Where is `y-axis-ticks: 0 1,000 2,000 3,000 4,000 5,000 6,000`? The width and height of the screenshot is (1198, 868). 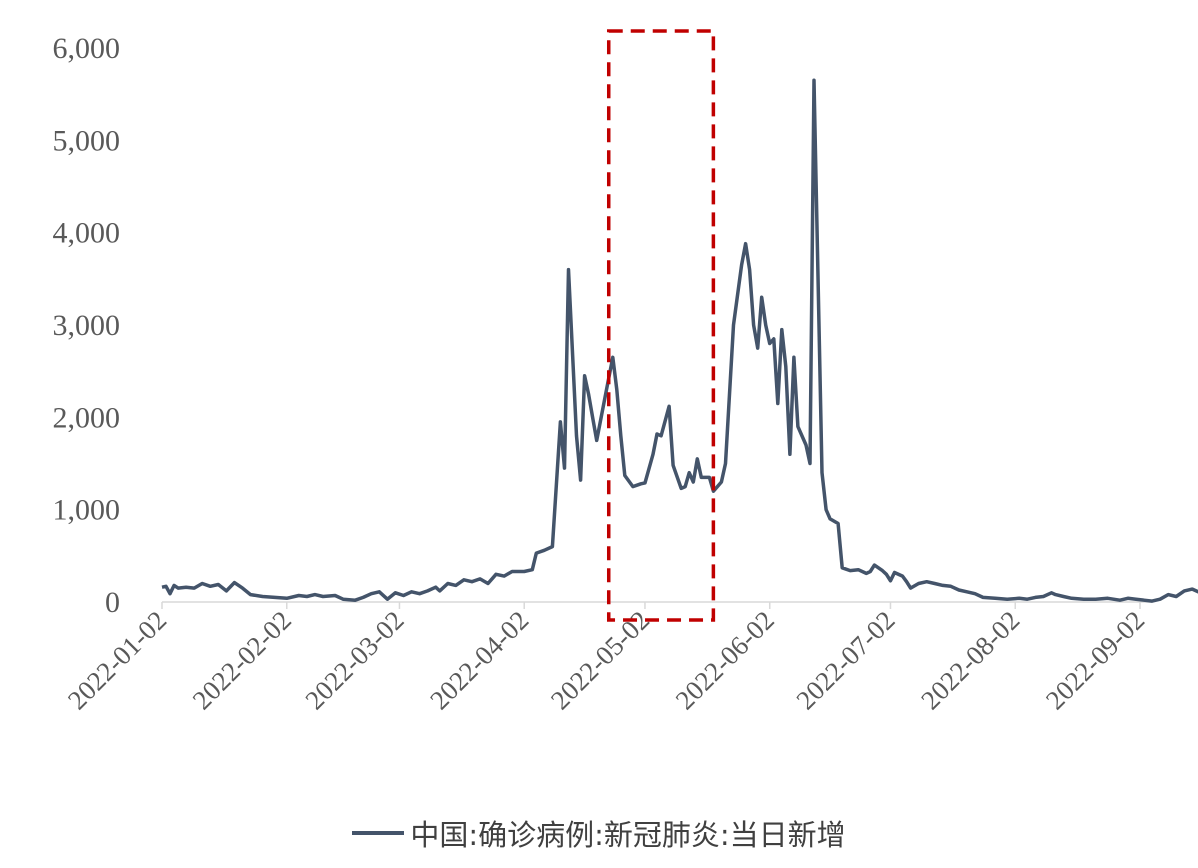 y-axis-ticks: 0 1,000 2,000 3,000 4,000 5,000 6,000 is located at coordinates (87, 325).